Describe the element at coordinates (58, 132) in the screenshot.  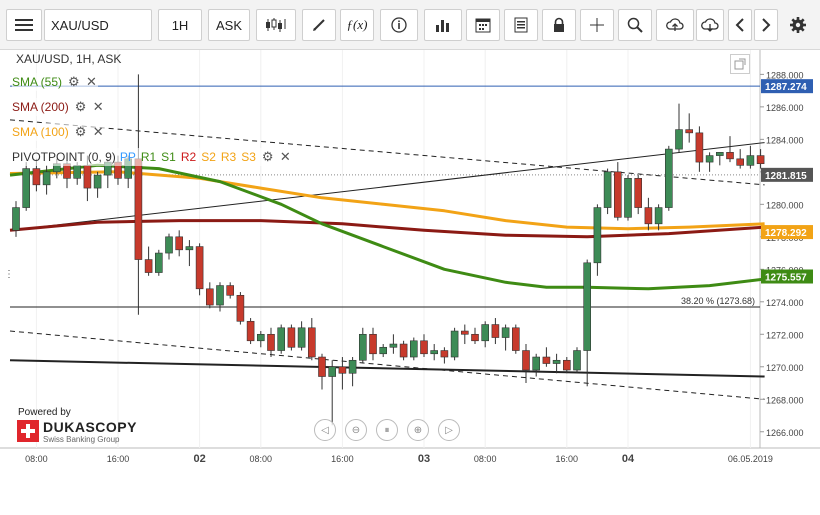
I see `indicator-sma-100: SMA (100) ⚙ ✕` at that location.